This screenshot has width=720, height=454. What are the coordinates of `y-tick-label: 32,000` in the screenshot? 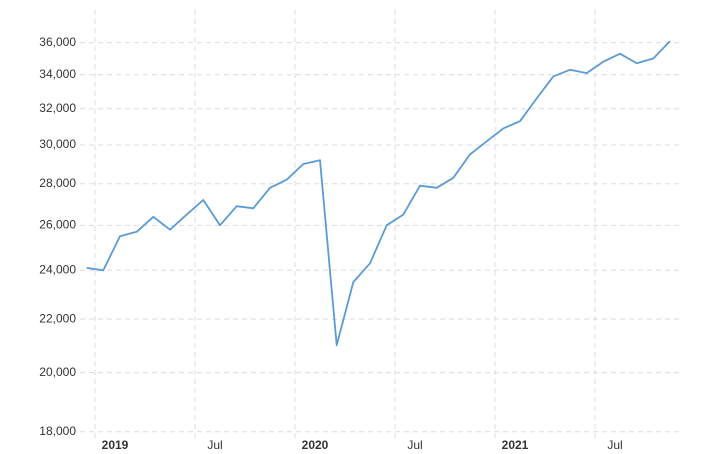 It's located at (57, 108).